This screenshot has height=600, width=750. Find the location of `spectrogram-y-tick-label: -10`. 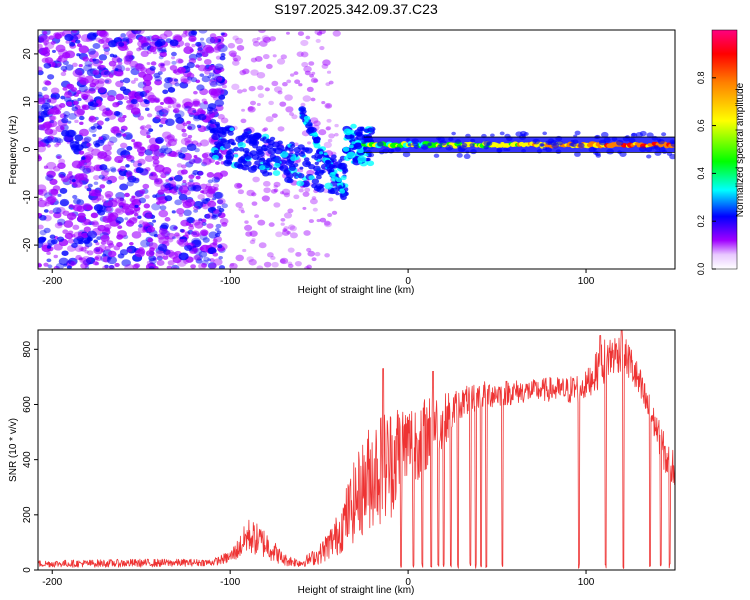

spectrogram-y-tick-label: -10 is located at coordinates (27, 197).